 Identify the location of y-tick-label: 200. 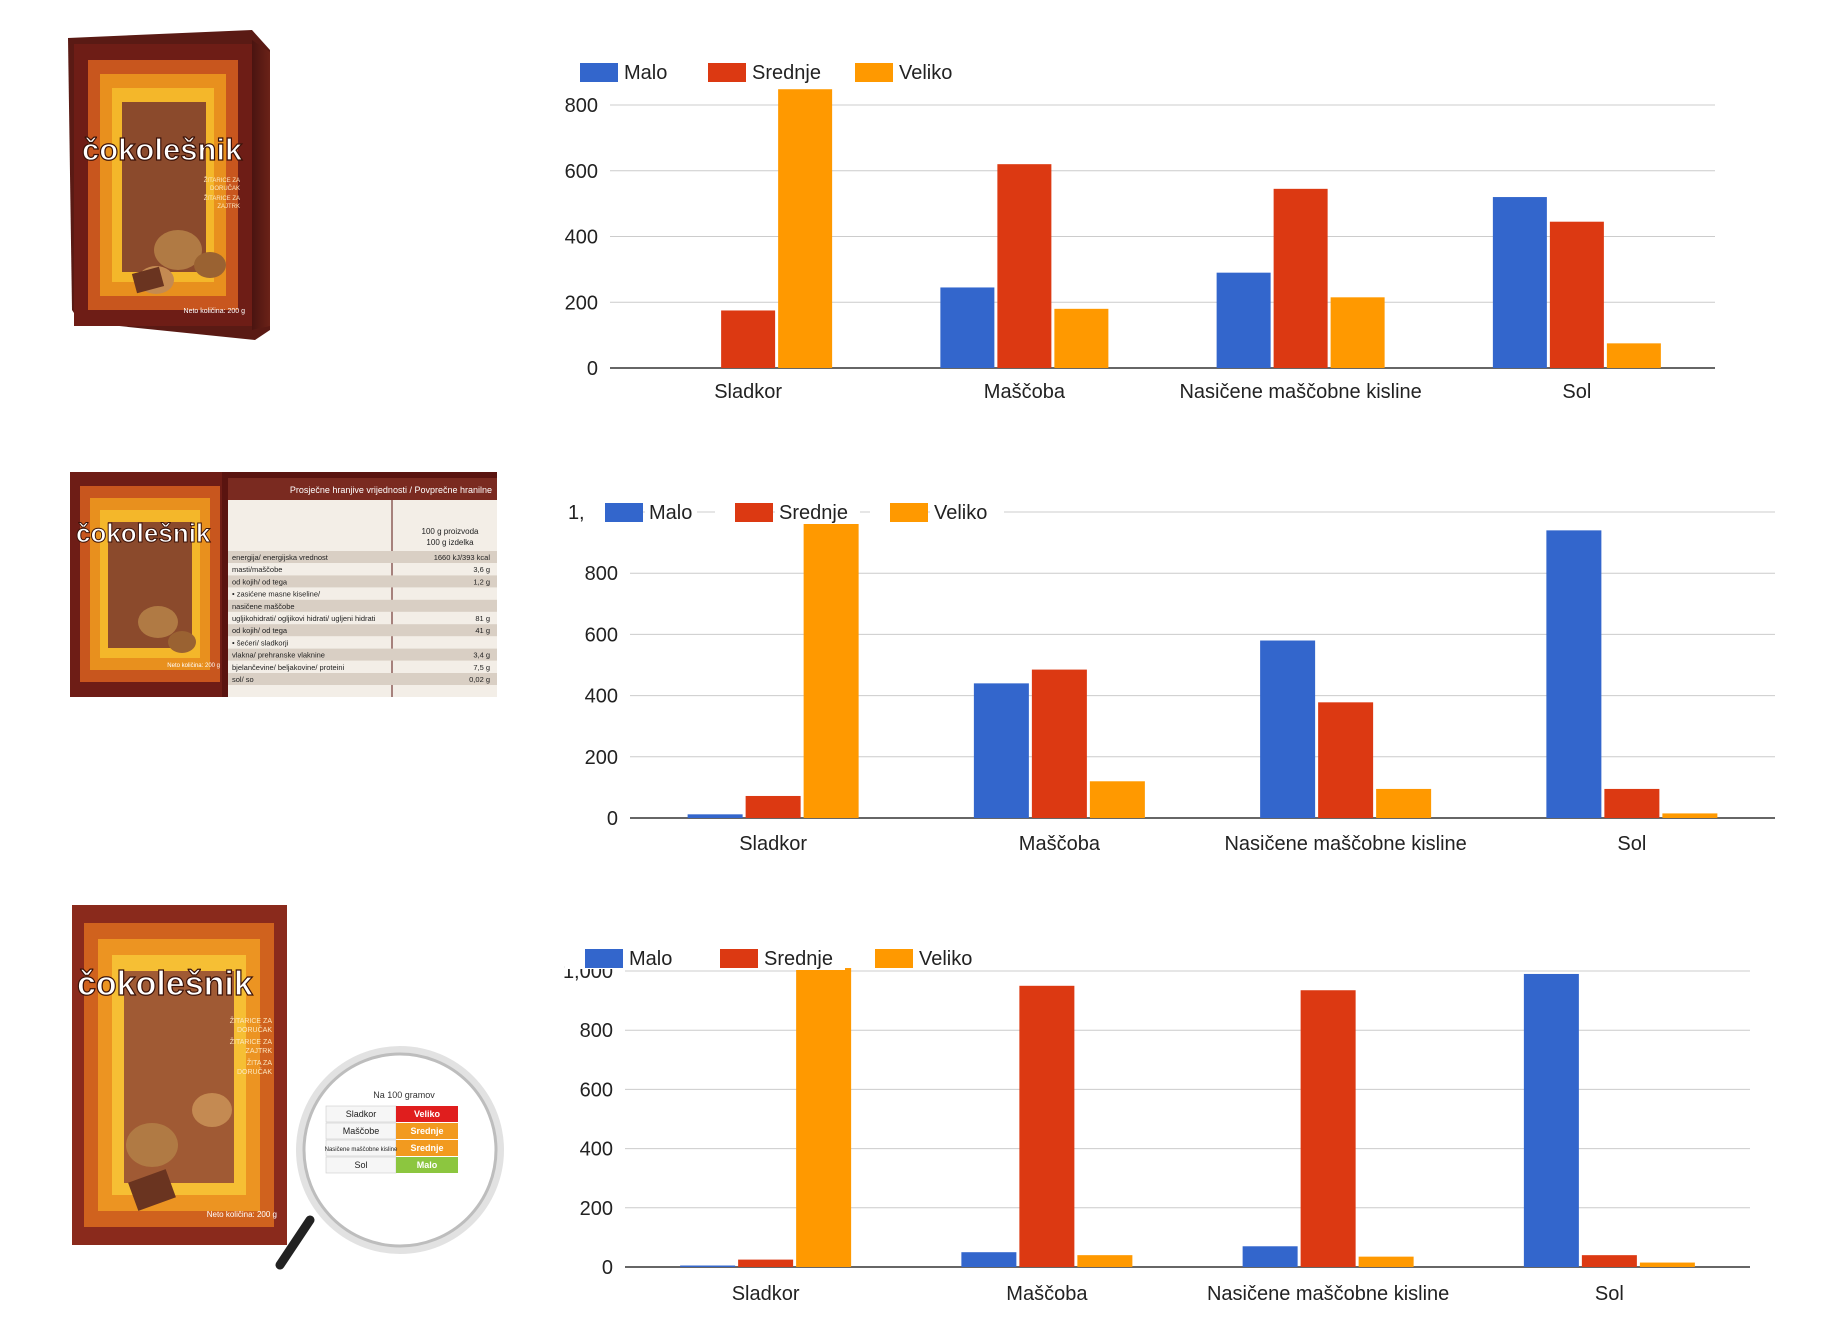
(596, 1209).